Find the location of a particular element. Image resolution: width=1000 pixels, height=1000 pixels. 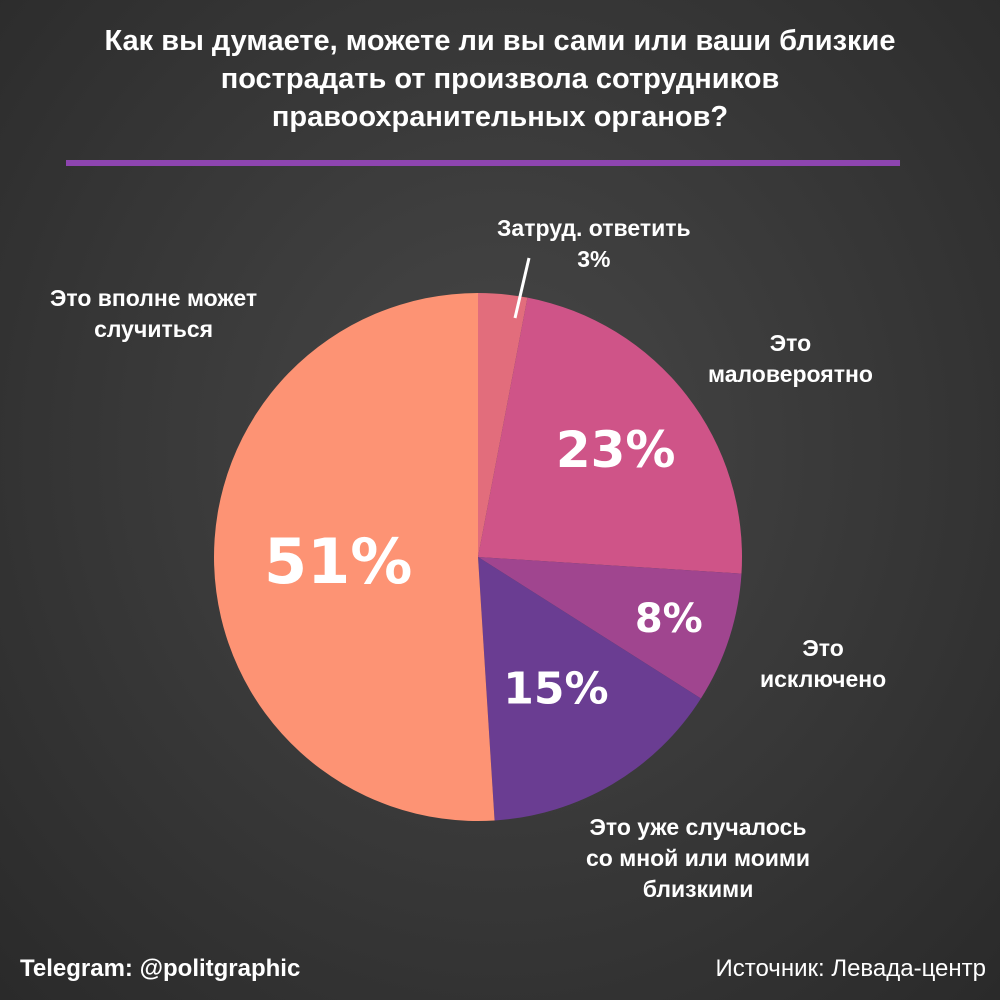

label-unlikely-line-1: Это is located at coordinates (790, 343).